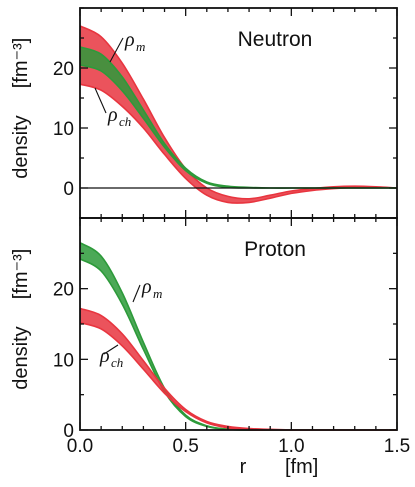  I want to click on panel-title: Proton, so click(275, 249).